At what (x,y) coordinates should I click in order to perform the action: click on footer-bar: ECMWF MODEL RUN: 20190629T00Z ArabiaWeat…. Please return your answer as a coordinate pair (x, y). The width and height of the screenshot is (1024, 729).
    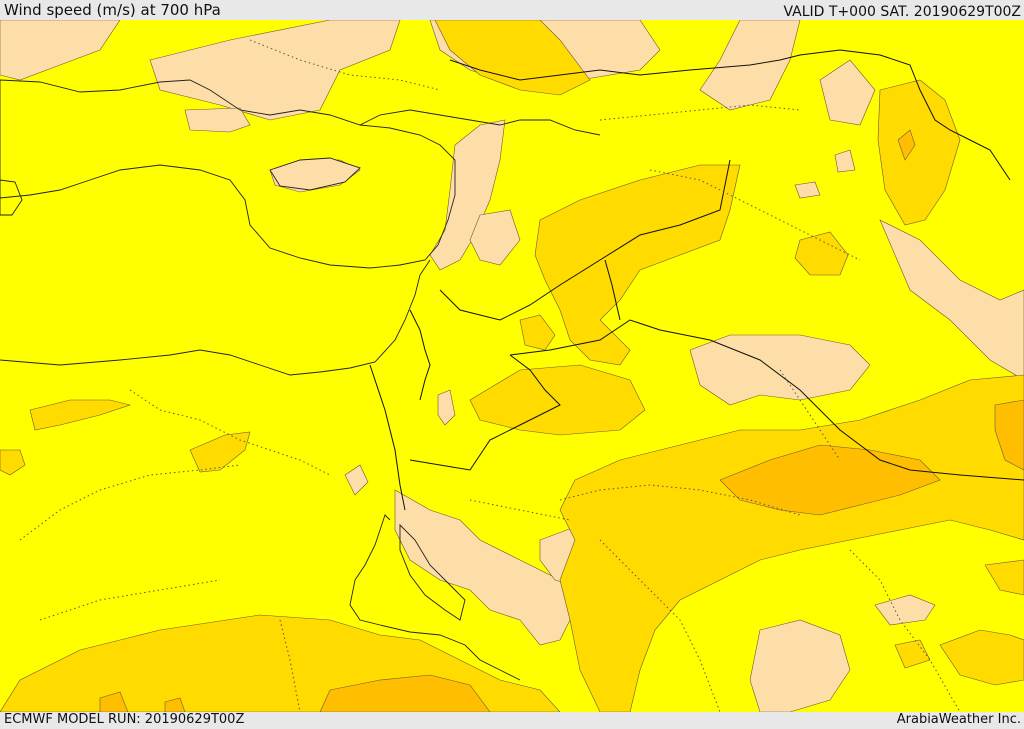
    Looking at the image, I should click on (512, 720).